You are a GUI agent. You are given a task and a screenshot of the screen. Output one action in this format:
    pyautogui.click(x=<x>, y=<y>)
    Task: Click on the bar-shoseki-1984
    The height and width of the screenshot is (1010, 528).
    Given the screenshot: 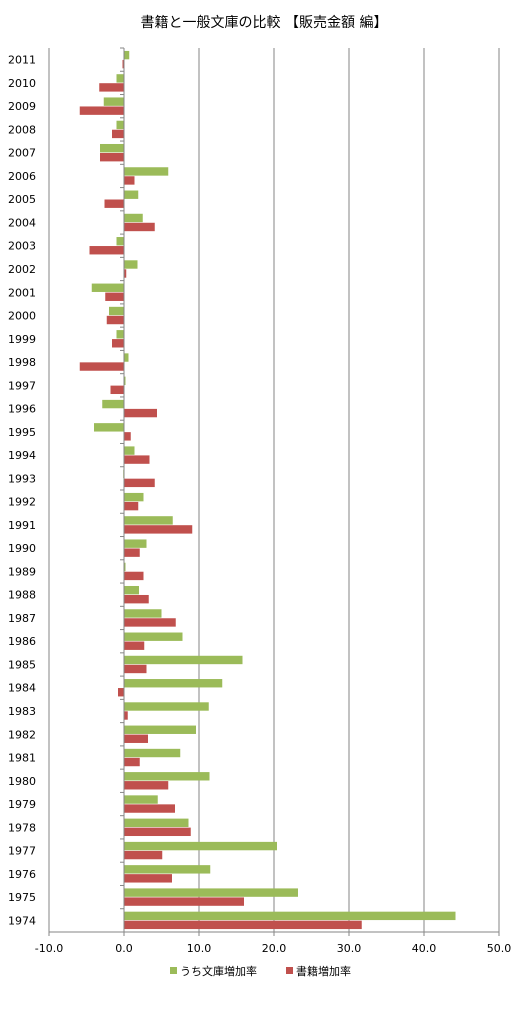 What is the action you would take?
    pyautogui.click(x=121, y=692)
    